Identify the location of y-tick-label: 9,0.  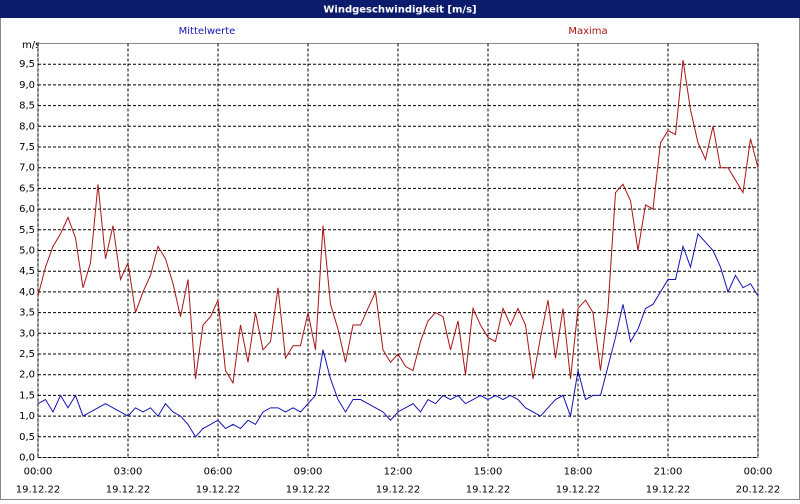
(27, 85).